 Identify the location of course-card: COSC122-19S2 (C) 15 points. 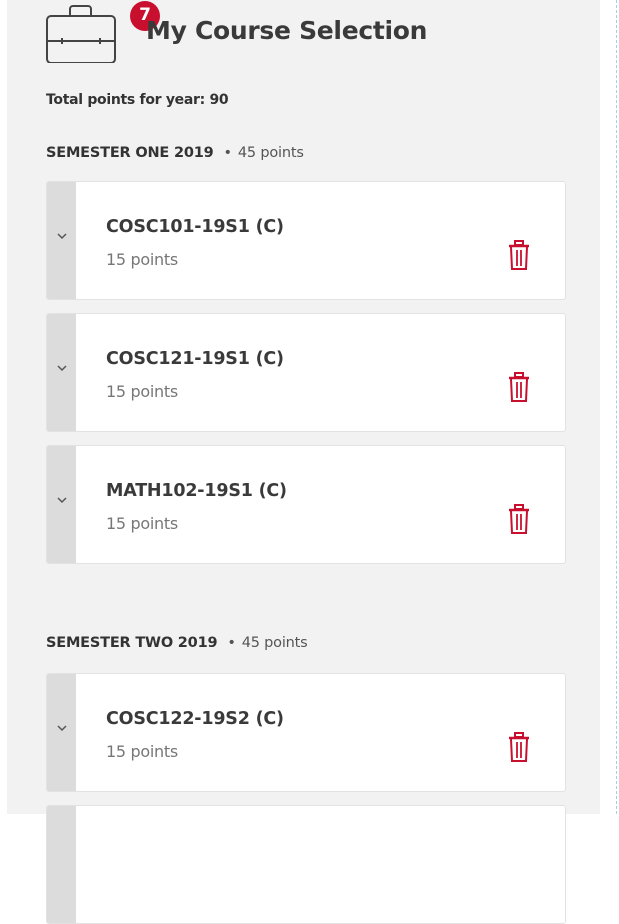
(306, 732).